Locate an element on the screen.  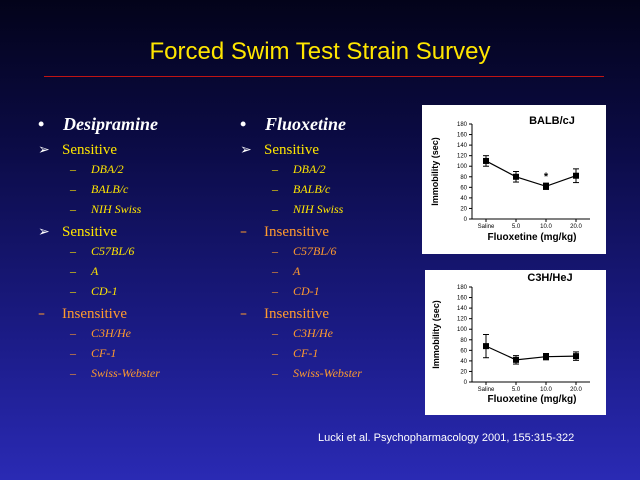
drug-name: Desipramine is located at coordinates (111, 124).